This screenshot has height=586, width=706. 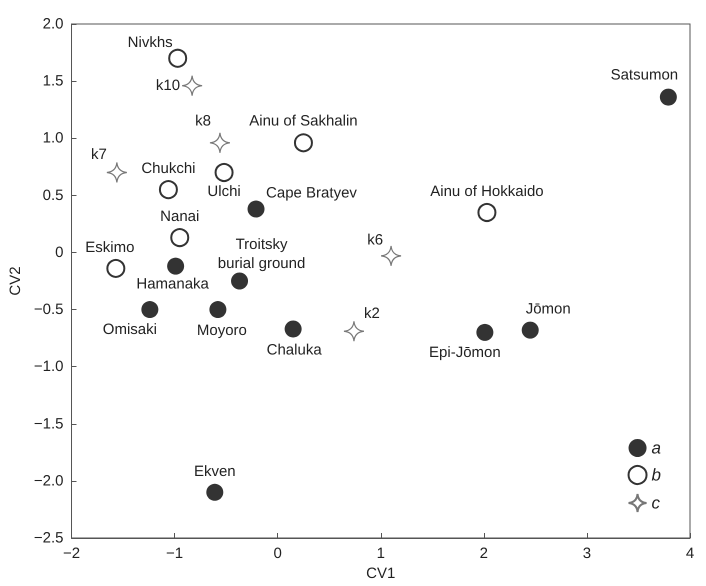 What do you see at coordinates (180, 217) in the screenshot?
I see `annotation: Nanai` at bounding box center [180, 217].